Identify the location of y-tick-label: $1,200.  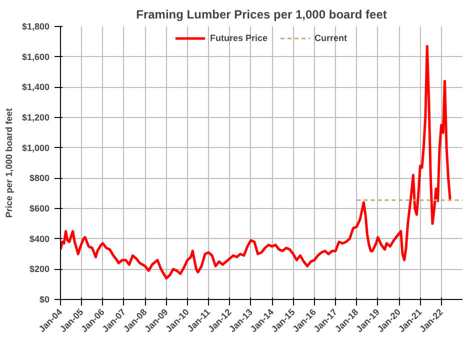
(36, 117).